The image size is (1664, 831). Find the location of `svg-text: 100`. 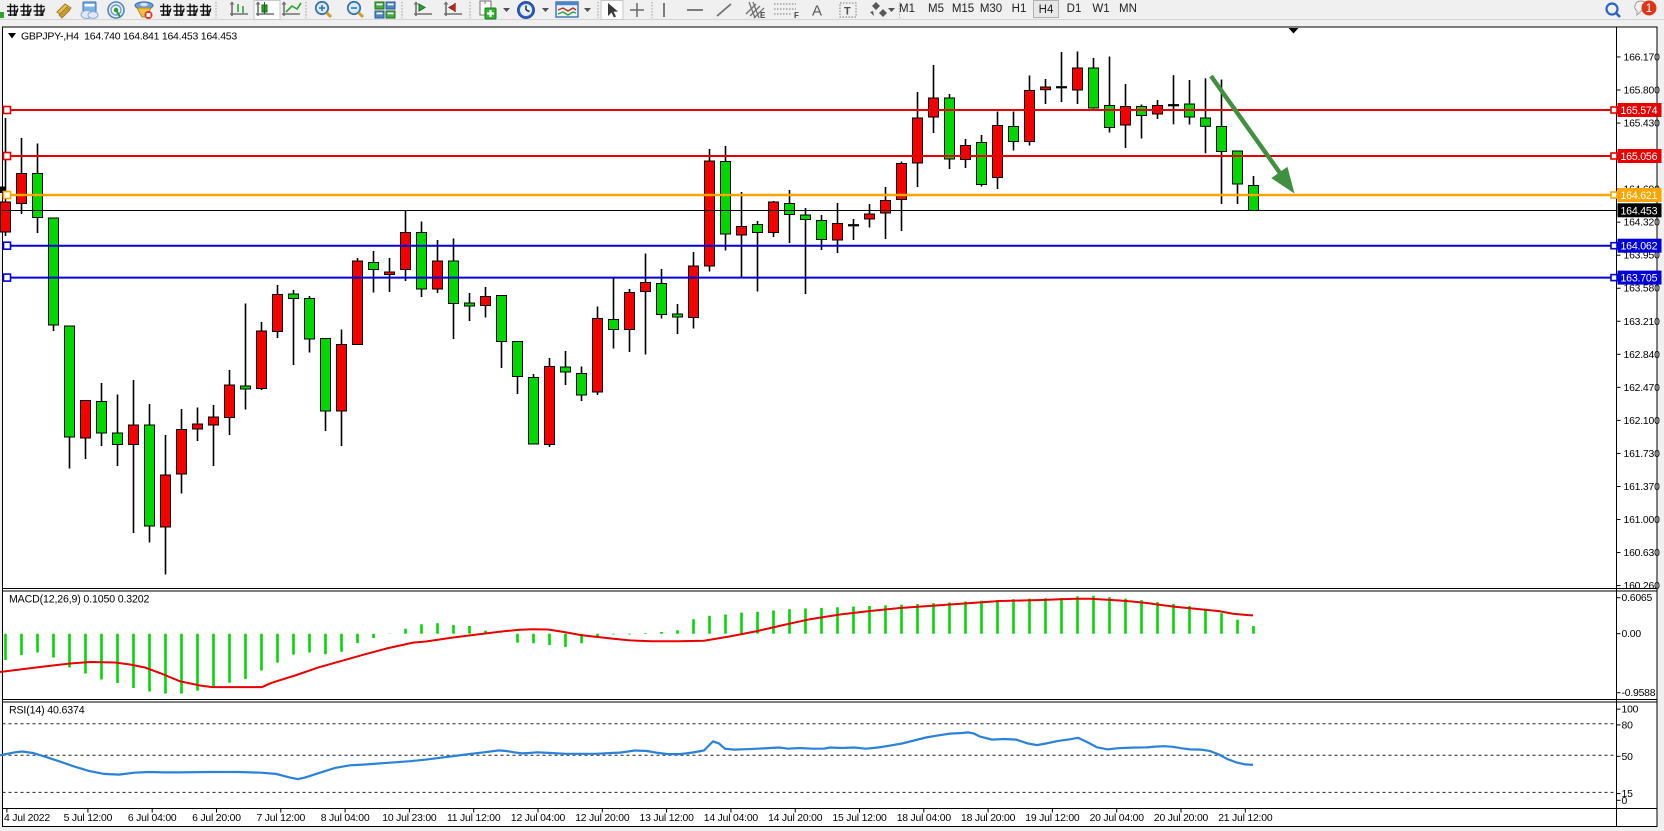

svg-text: 100 is located at coordinates (1630, 710).